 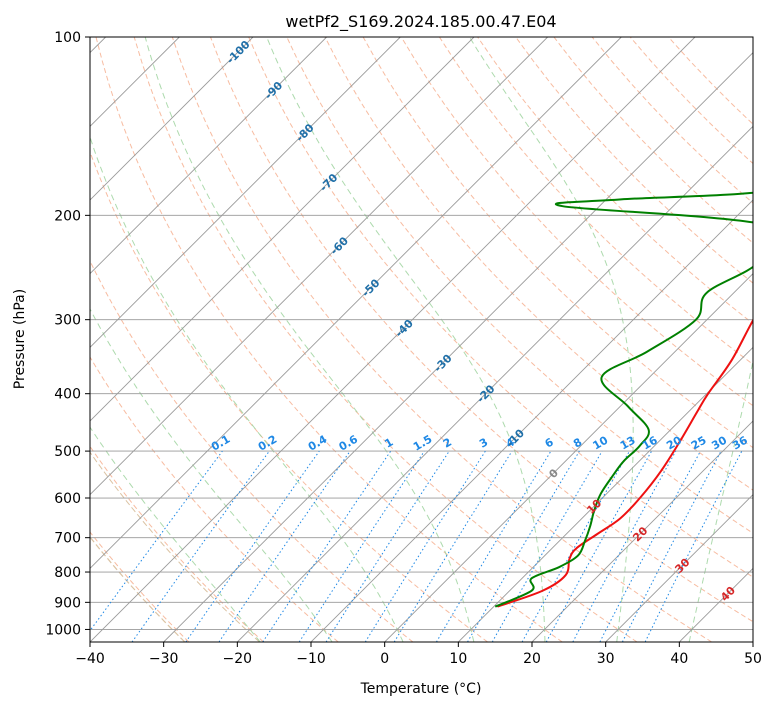 What do you see at coordinates (753, 659) in the screenshot?
I see `x-tick-label: 50` at bounding box center [753, 659].